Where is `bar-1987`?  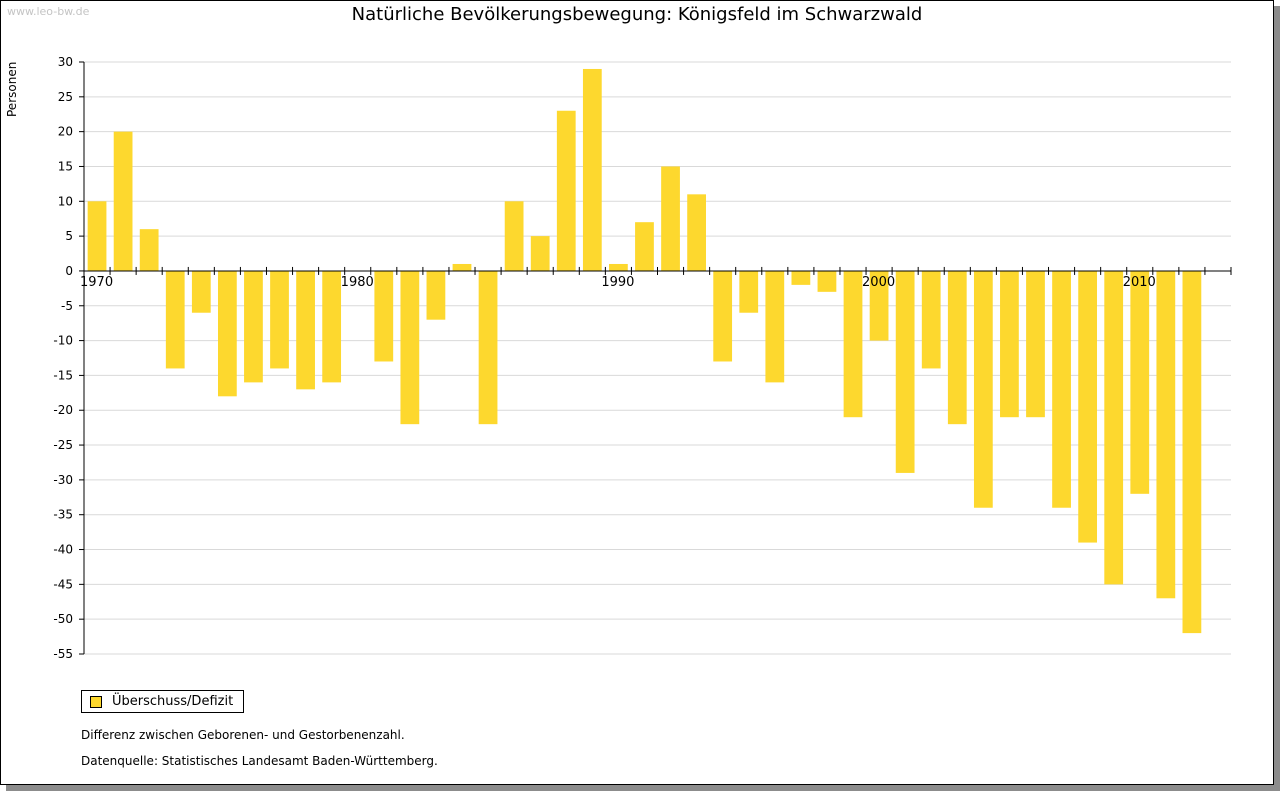 bar-1987 is located at coordinates (540, 253).